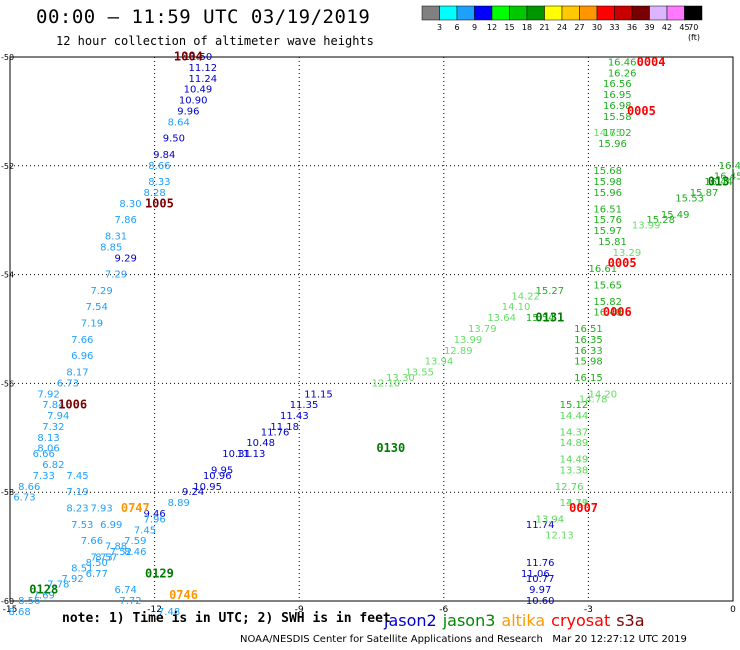  Describe the element at coordinates (689, 198) in the screenshot. I see `swh-value-label: 15.53` at that location.